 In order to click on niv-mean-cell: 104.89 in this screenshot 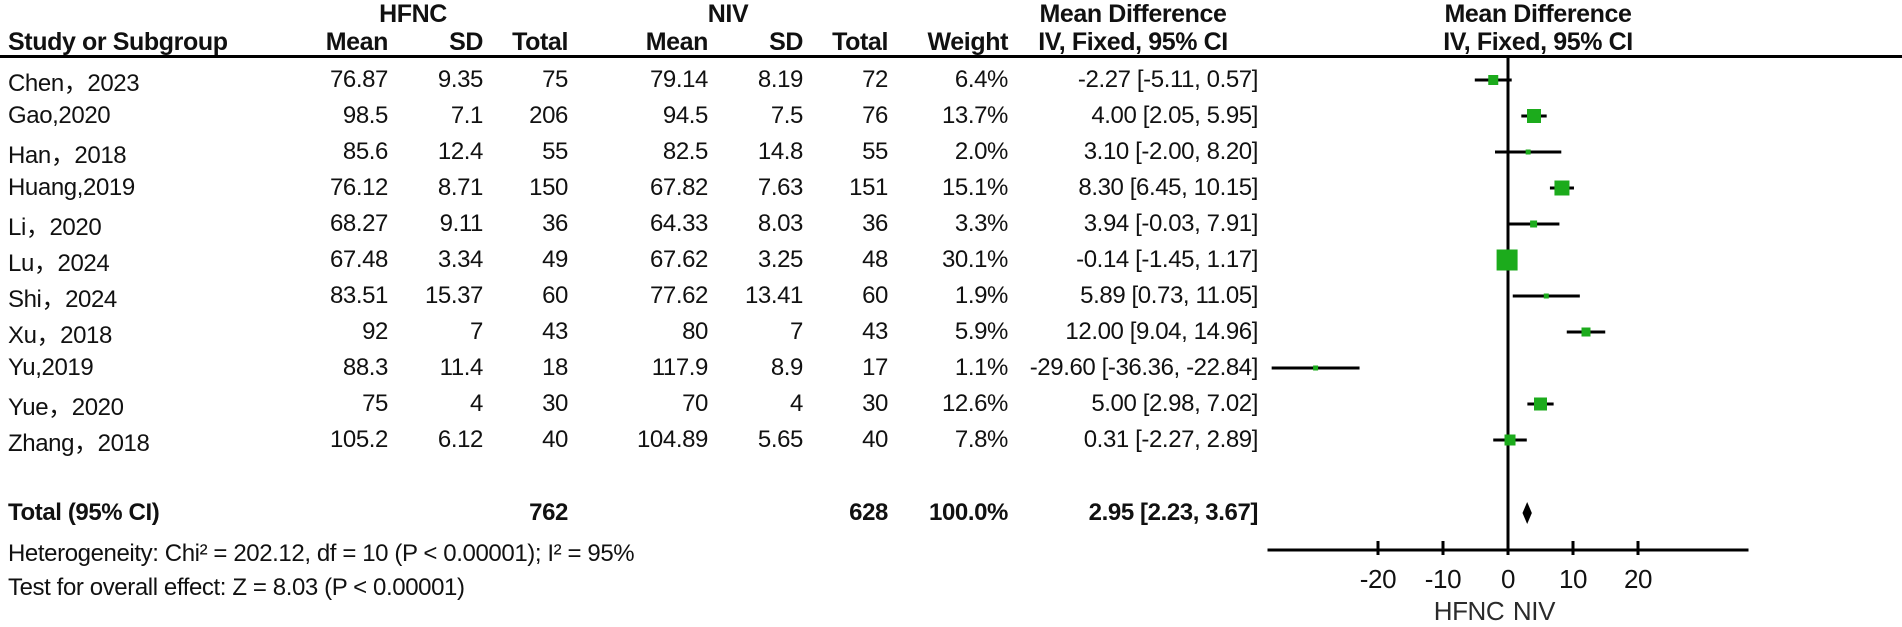, I will do `click(672, 439)`.